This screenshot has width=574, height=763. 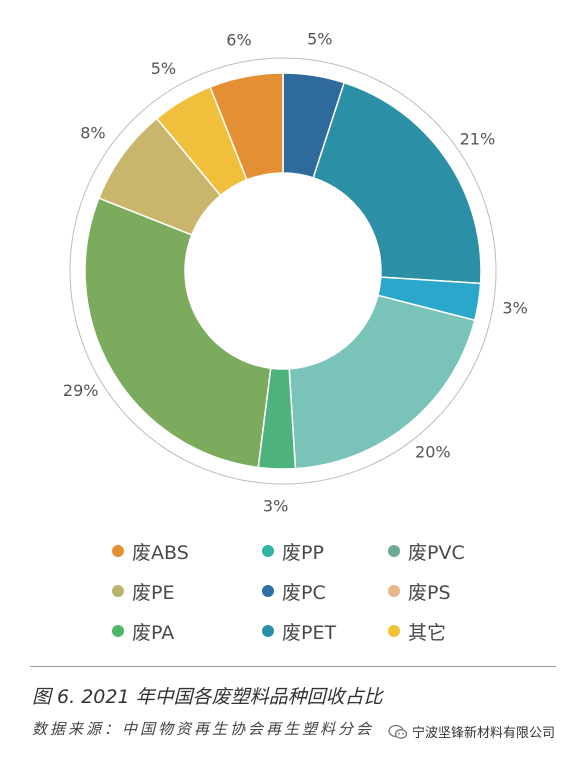 I want to click on legend-label: 其它, so click(x=427, y=632).